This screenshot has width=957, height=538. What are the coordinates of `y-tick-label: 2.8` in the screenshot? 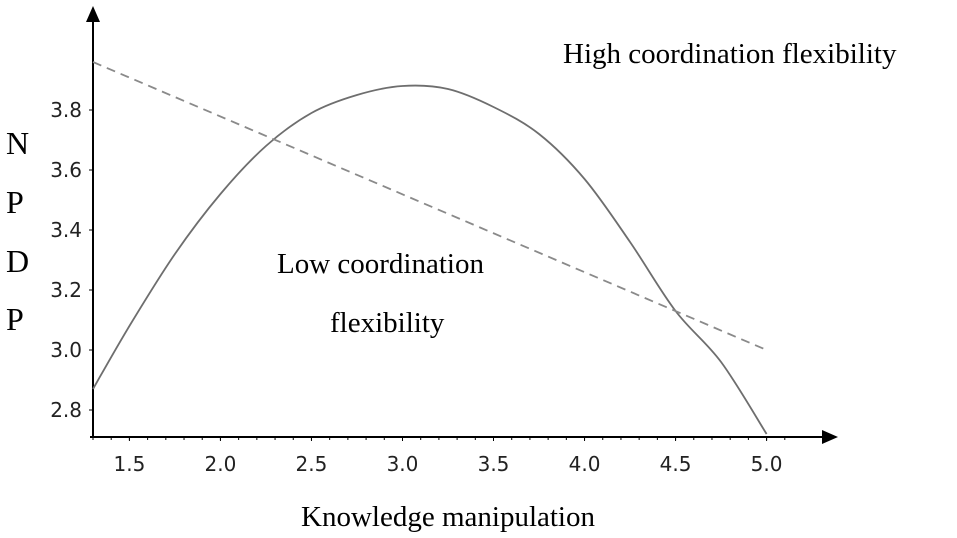 It's located at (66, 410).